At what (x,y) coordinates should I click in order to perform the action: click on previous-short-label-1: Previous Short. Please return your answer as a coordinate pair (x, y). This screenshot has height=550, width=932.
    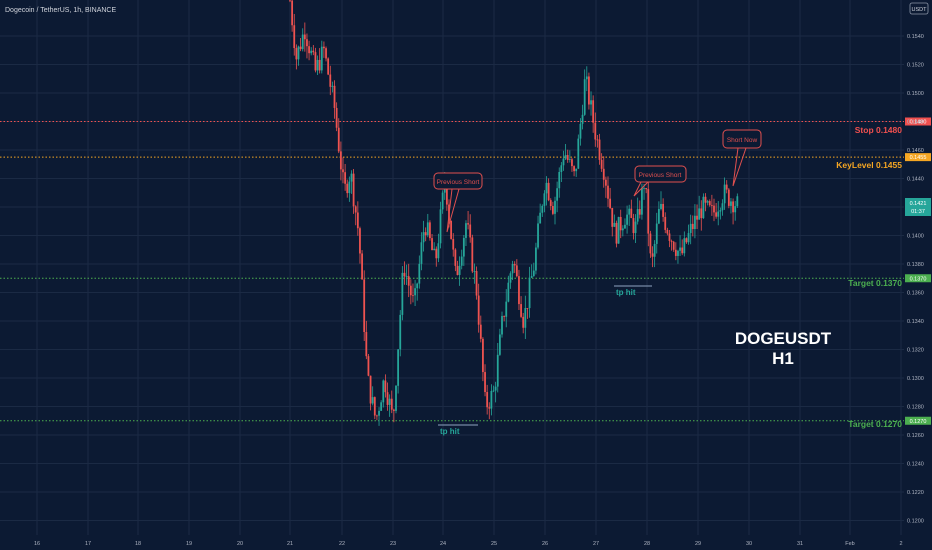
    Looking at the image, I should click on (458, 182).